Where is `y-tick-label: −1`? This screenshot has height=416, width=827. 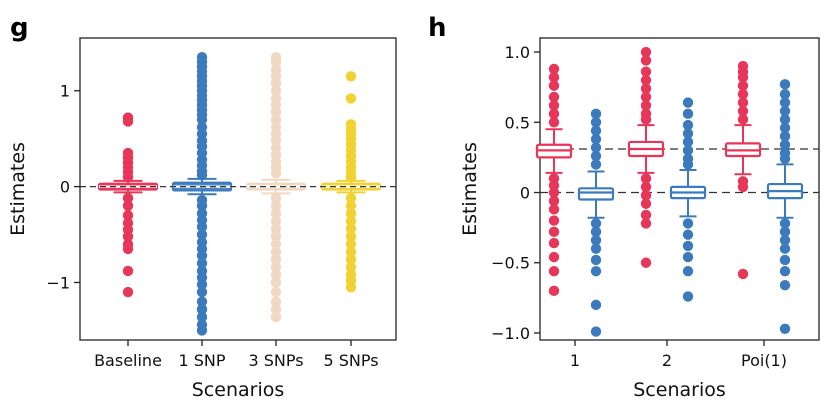
y-tick-label: −1 is located at coordinates (58, 282).